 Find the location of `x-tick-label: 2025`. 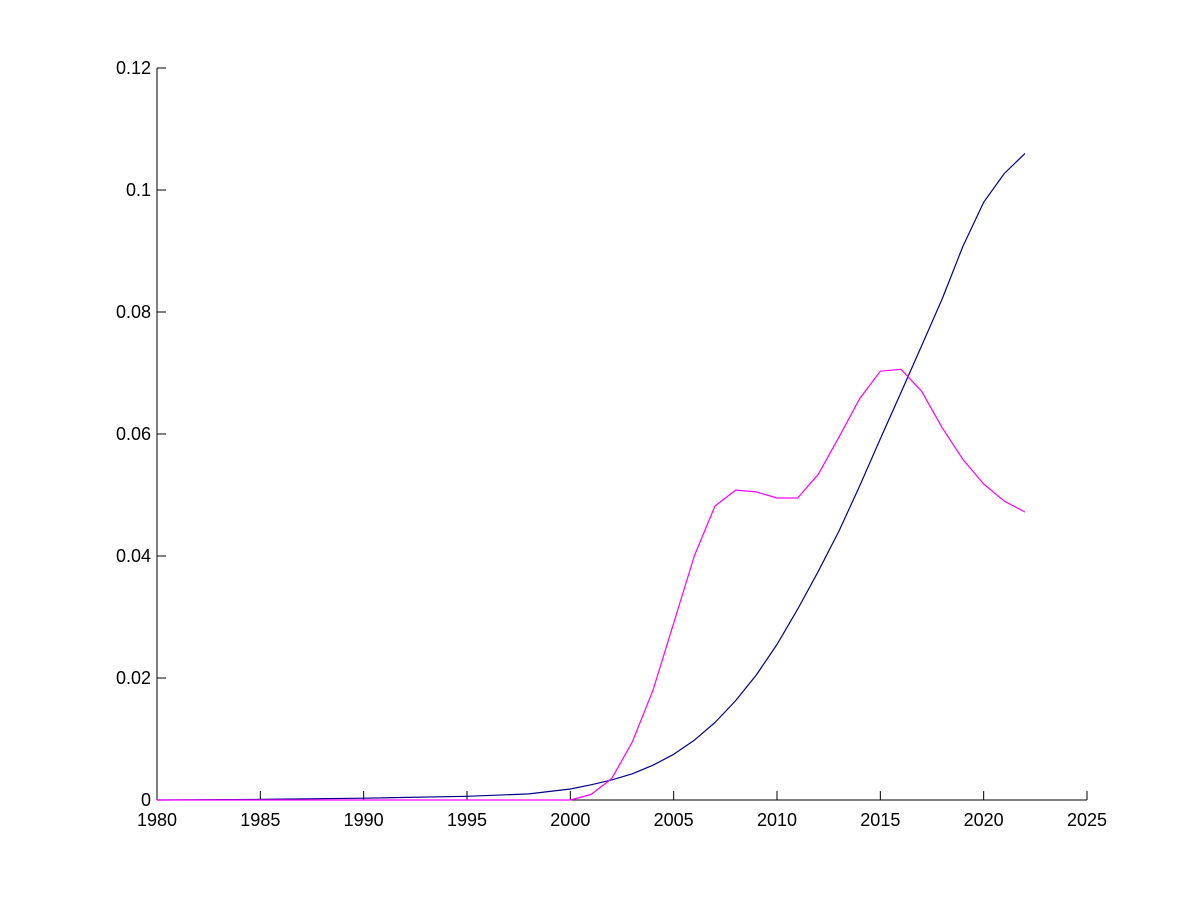

x-tick-label: 2025 is located at coordinates (1087, 820).